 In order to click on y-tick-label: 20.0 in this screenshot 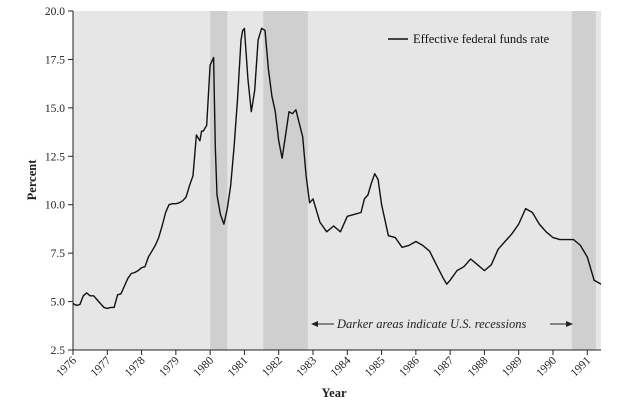, I will do `click(55, 12)`.